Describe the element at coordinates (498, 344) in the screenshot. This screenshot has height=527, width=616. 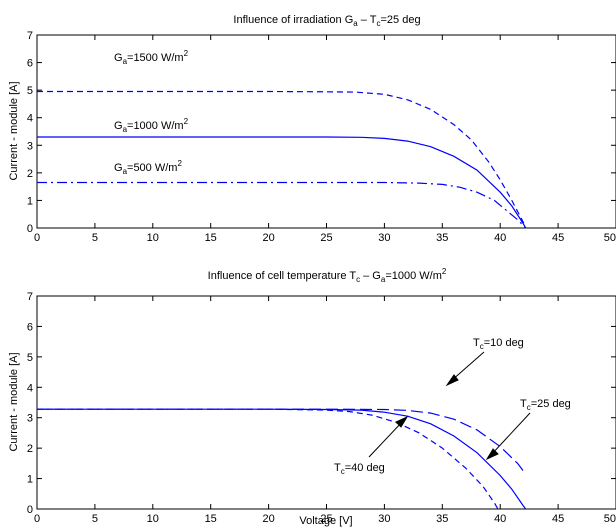
I see `annotation-t10: Tc=10 deg` at that location.